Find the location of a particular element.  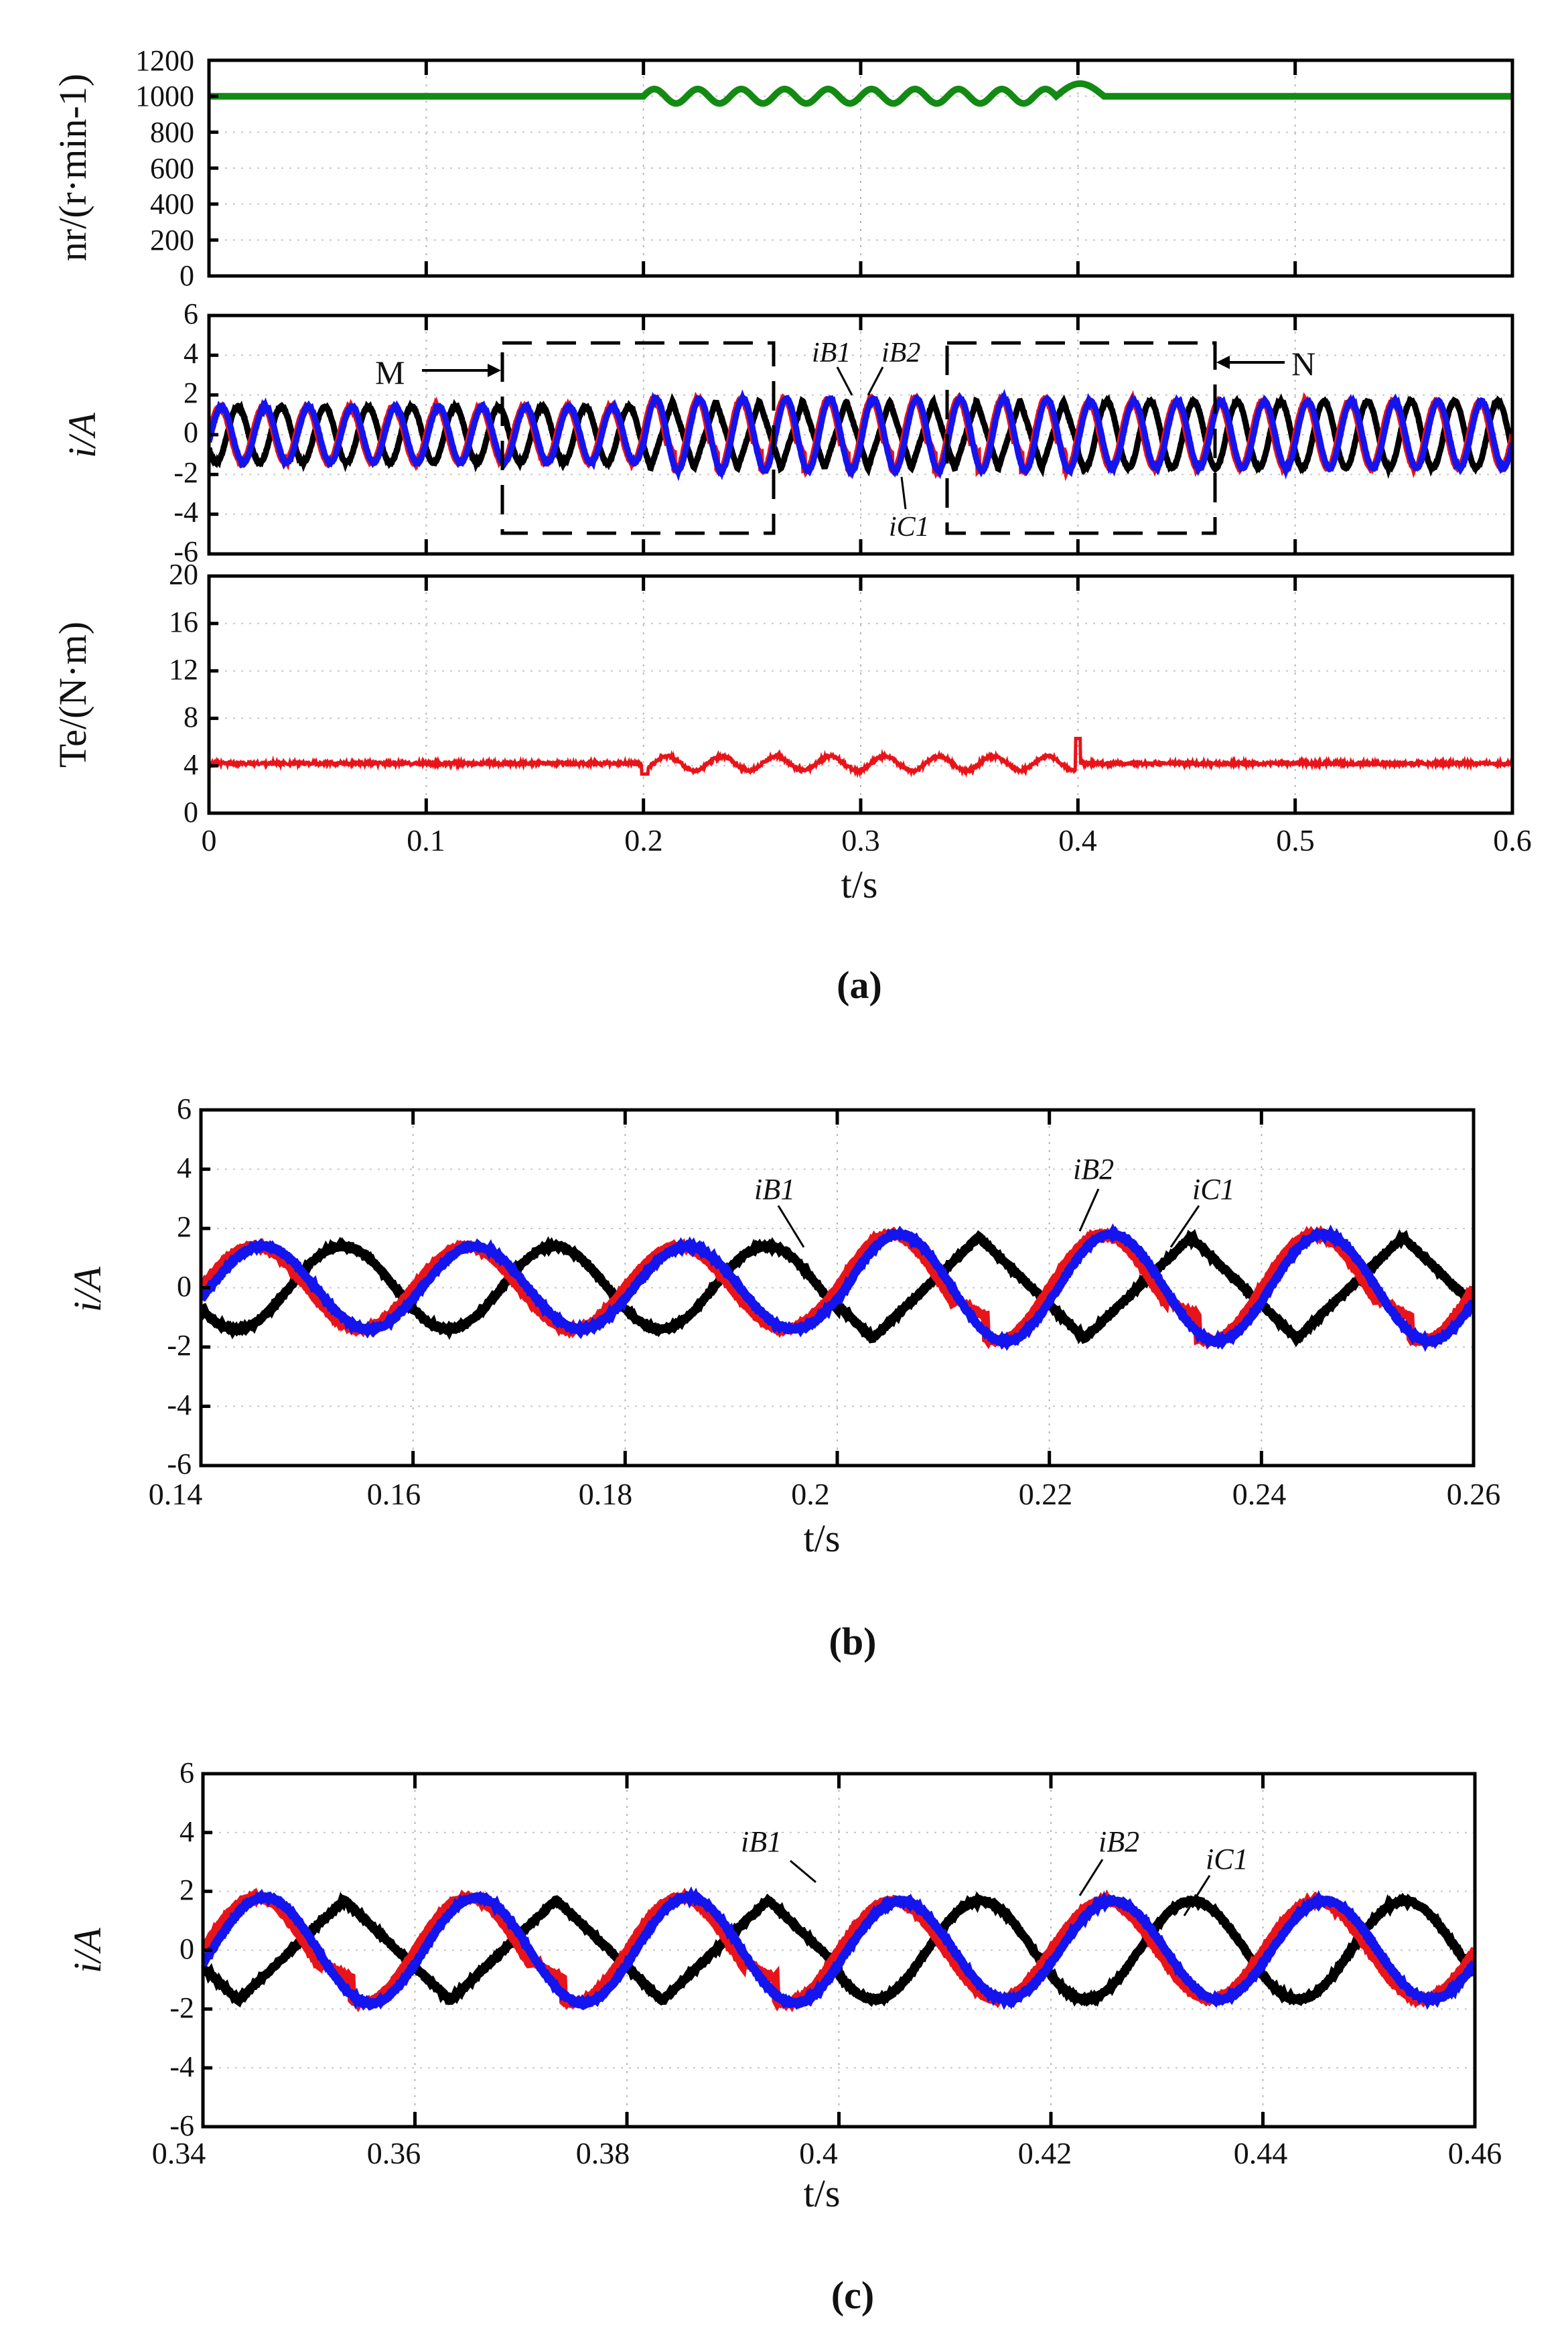

speed-ytick: 0 is located at coordinates (187, 275).